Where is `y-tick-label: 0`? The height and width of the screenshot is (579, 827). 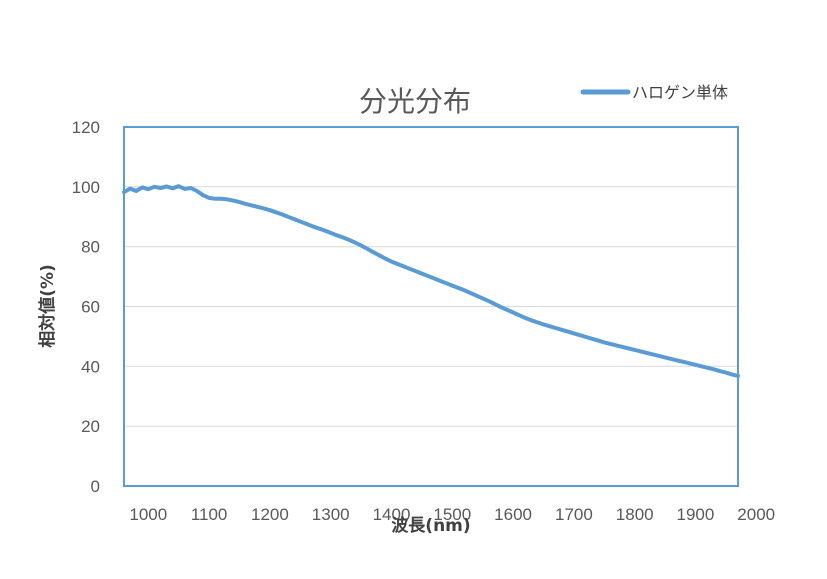
y-tick-label: 0 is located at coordinates (95, 486).